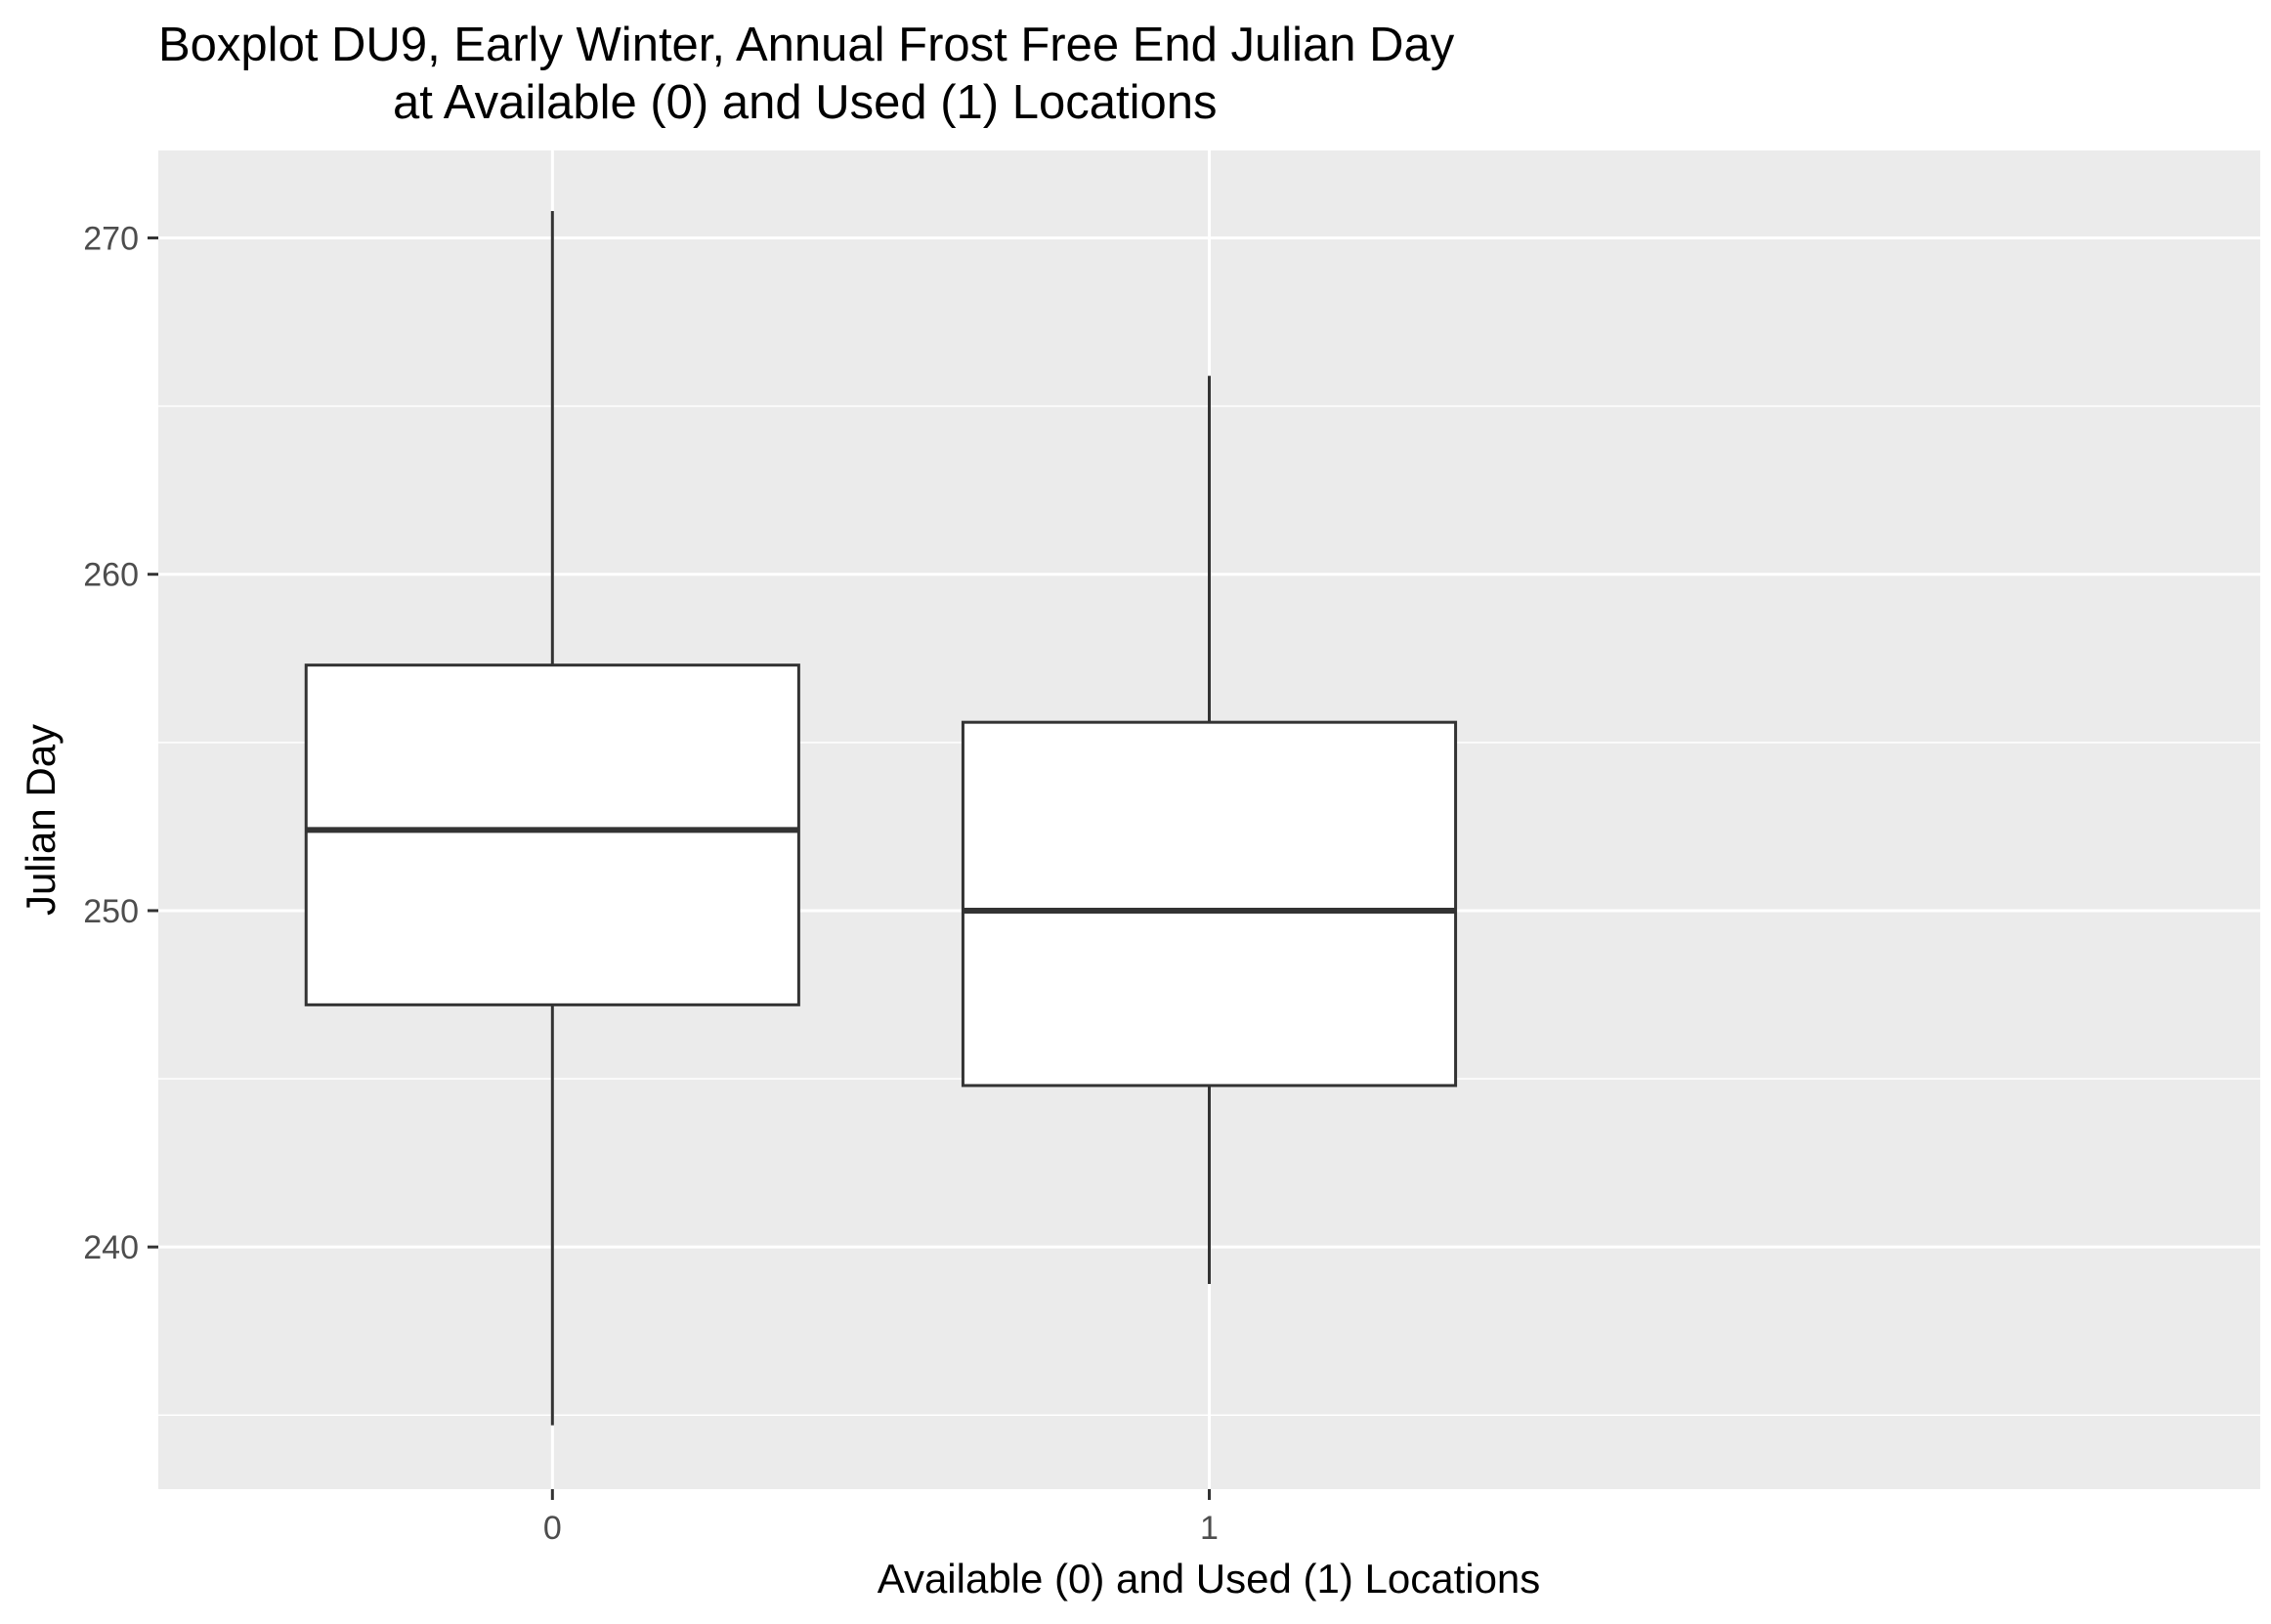 The image size is (2271, 1624). I want to click on y-tick-label: 250, so click(111, 912).